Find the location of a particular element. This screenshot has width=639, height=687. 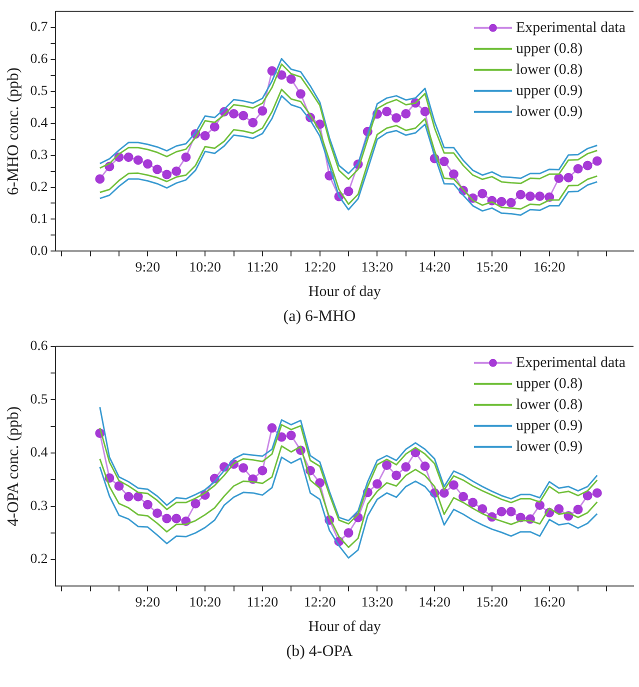

y-tick-label: 0.4 is located at coordinates (39, 123).